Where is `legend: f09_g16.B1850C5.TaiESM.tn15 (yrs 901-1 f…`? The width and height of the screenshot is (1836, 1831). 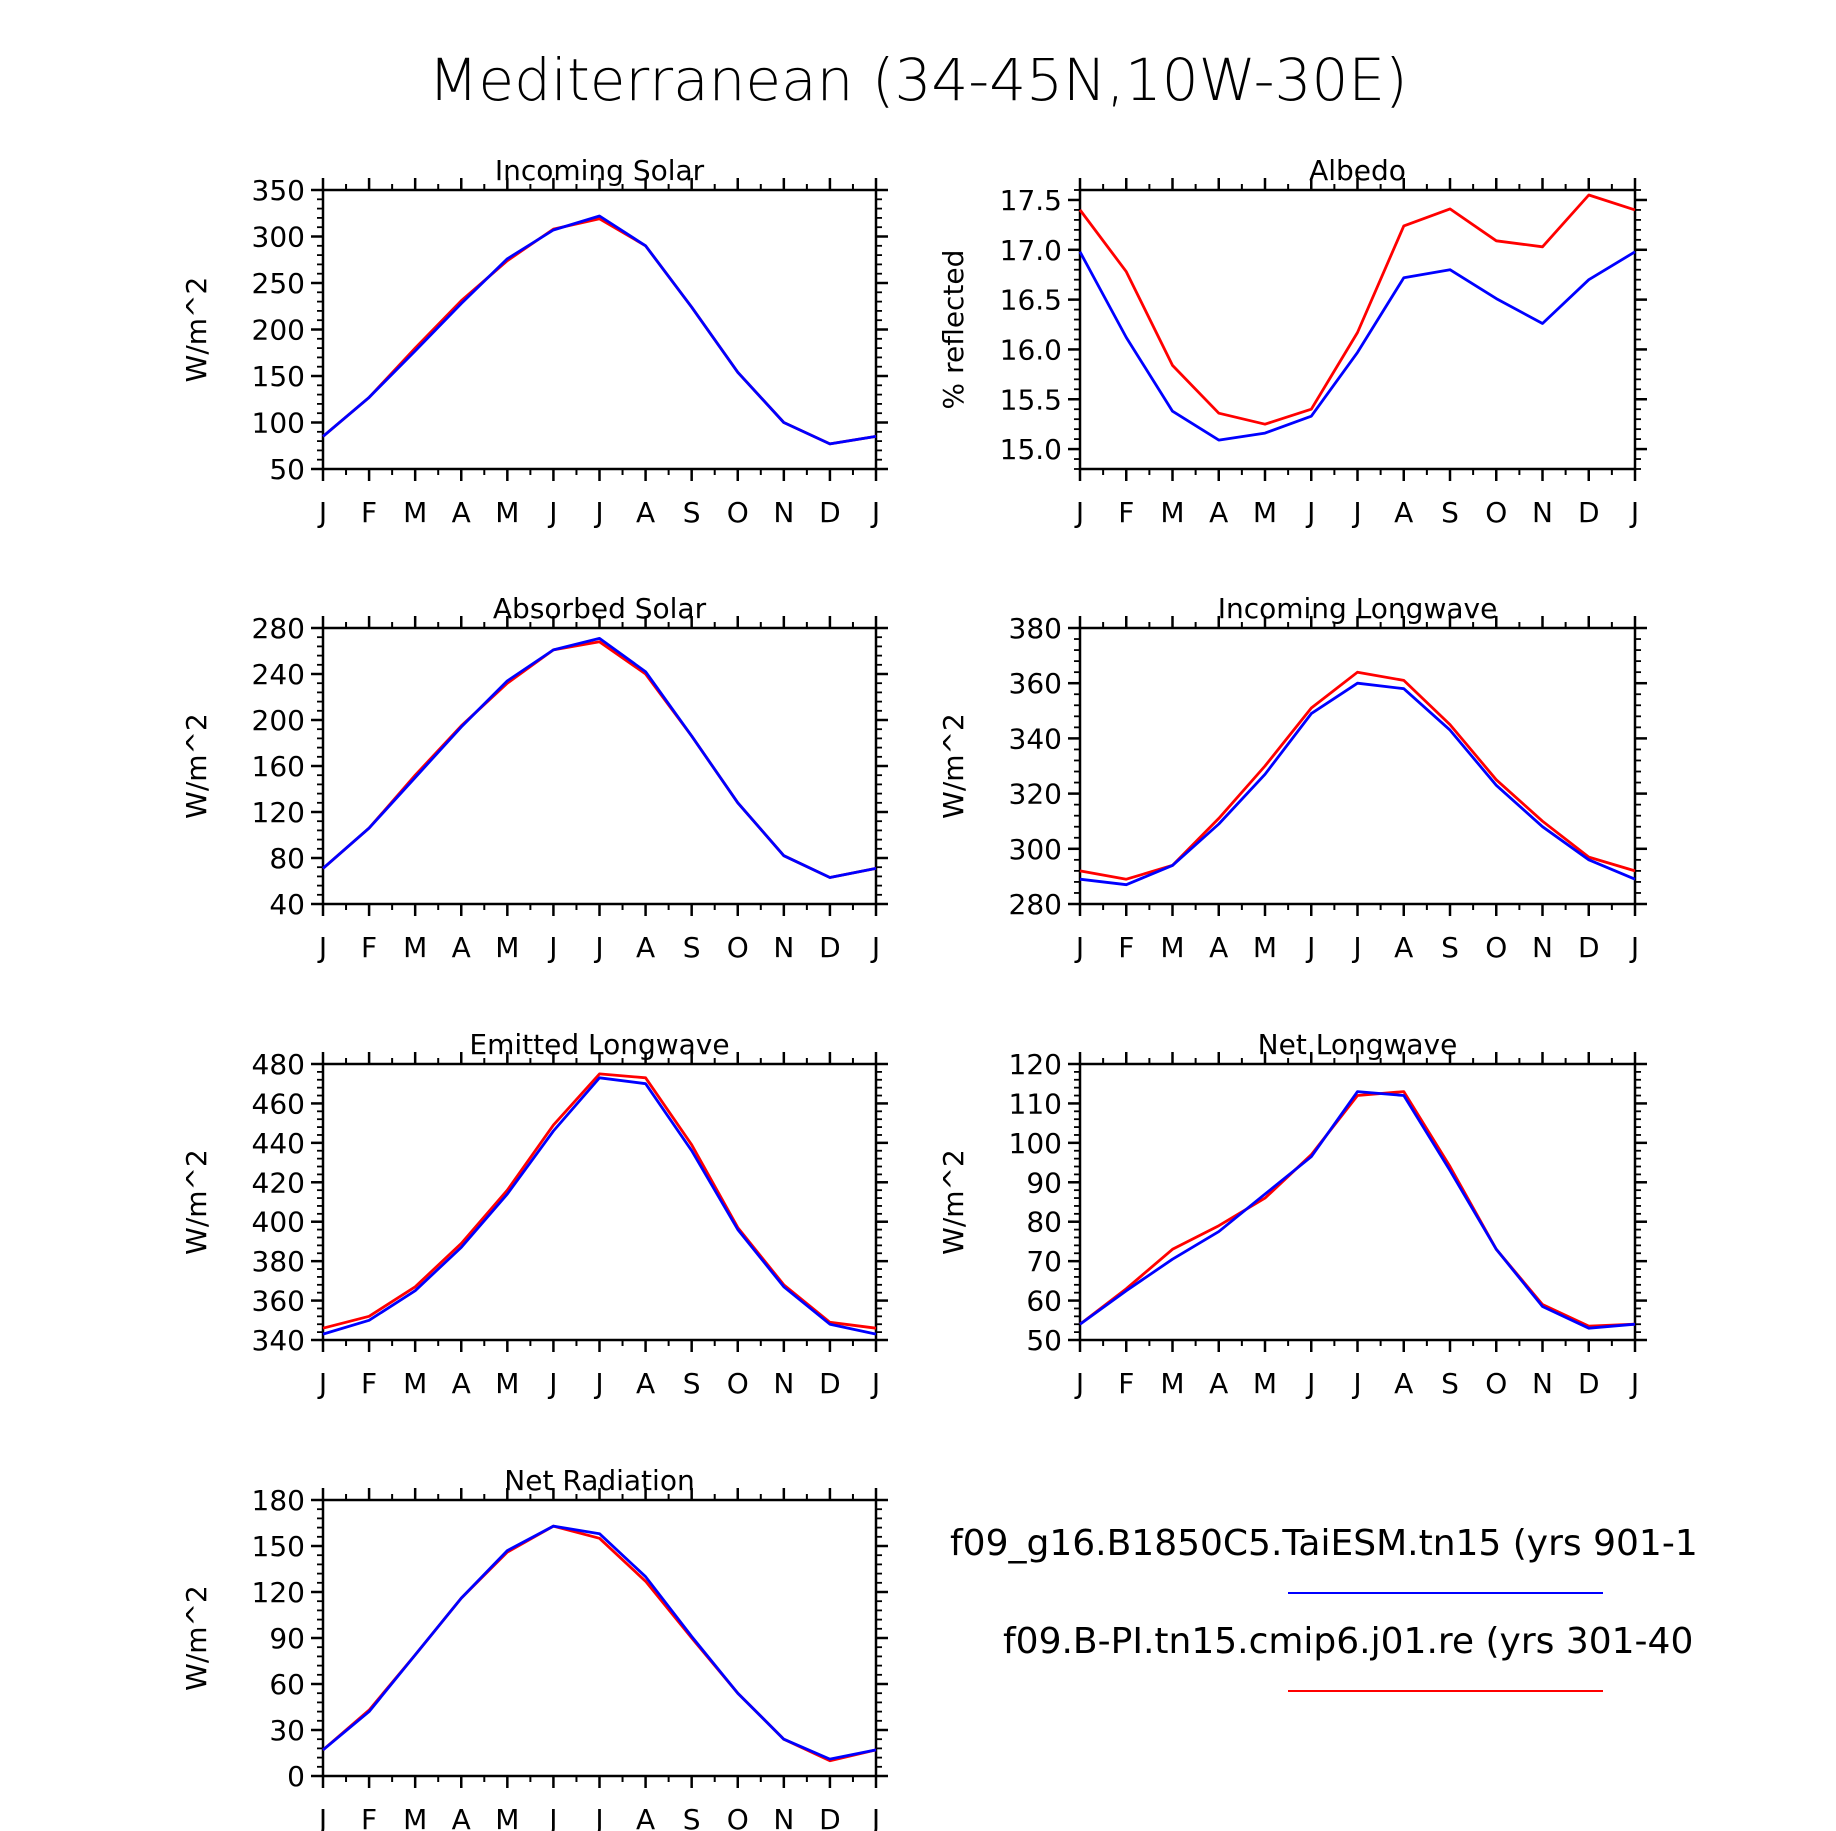
legend: f09_g16.B1850C5.TaiESM.tn15 (yrs 901-1 f… is located at coordinates (1324, 1607).